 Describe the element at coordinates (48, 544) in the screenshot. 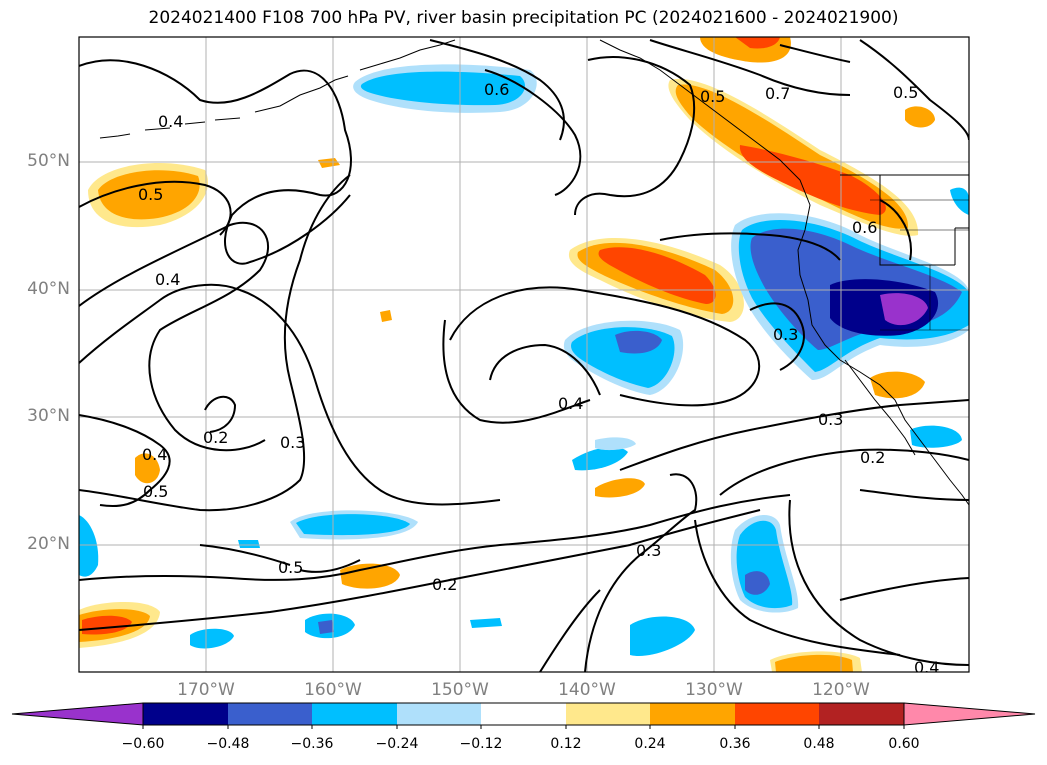

I see `lat-tick-label: 20°N` at that location.